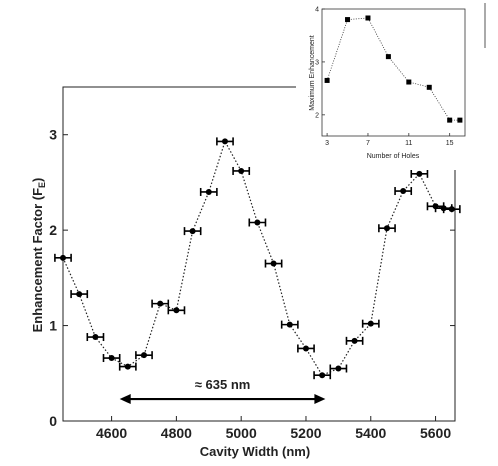 This screenshot has width=498, height=466. Describe the element at coordinates (370, 433) in the screenshot. I see `main-x-tick-label: 5400` at that location.